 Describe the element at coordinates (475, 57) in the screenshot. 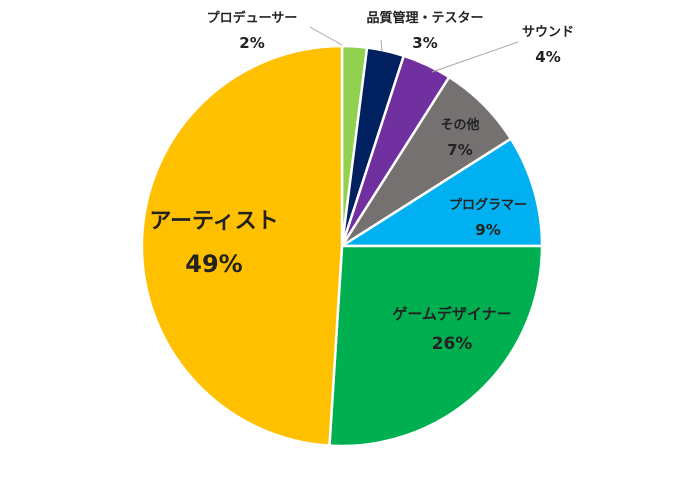

I see `leader-line-sound` at that location.